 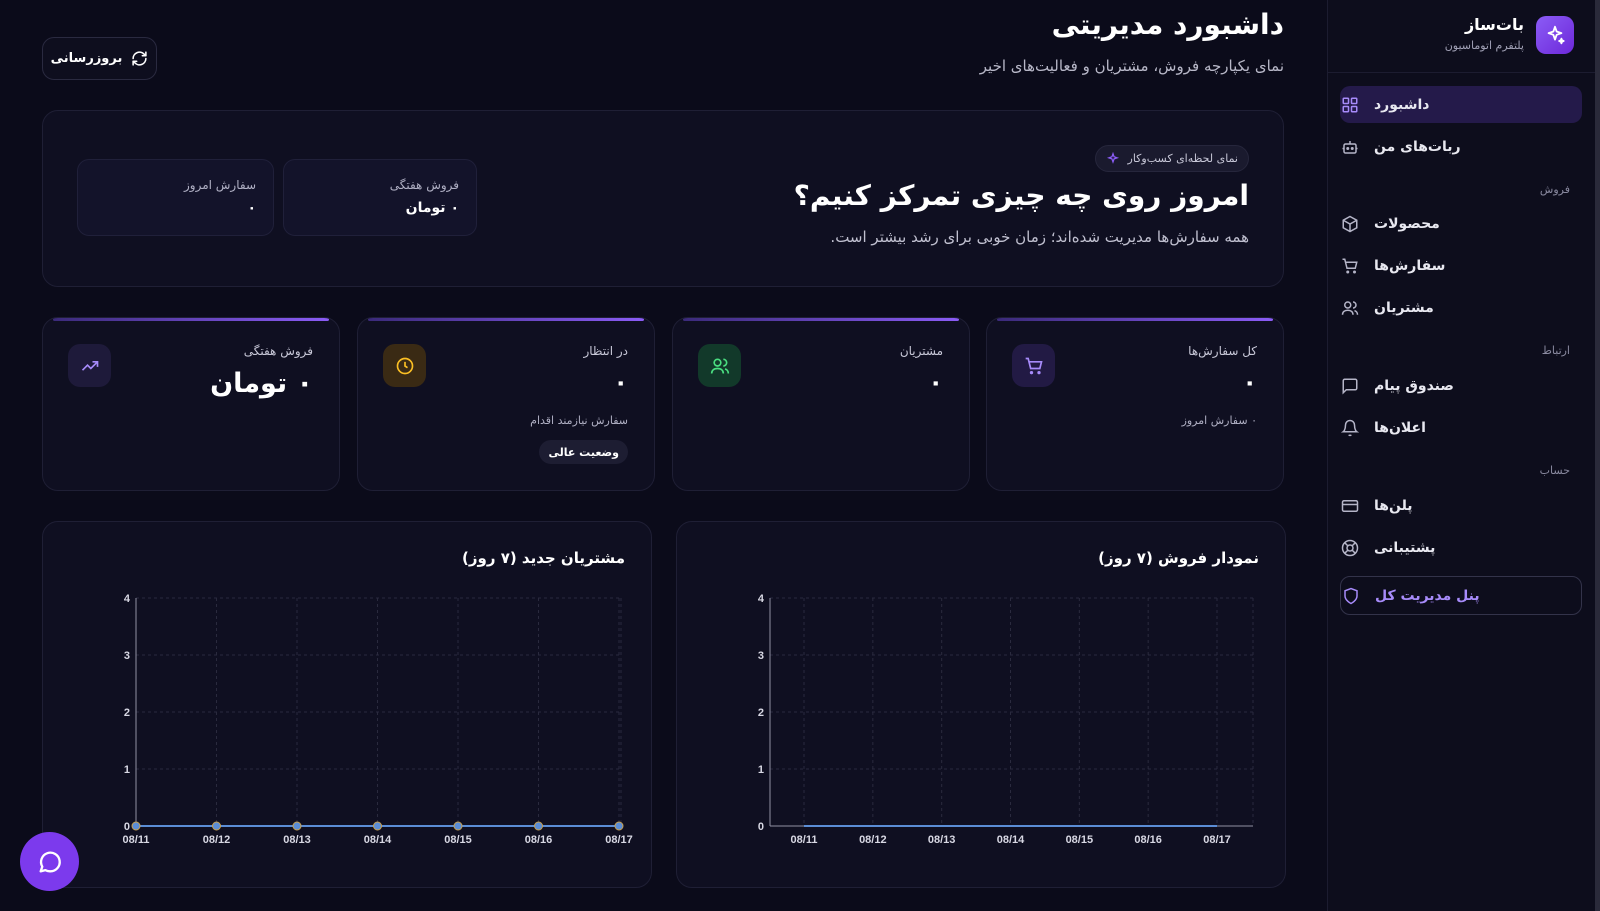 What do you see at coordinates (579, 420) in the screenshot?
I see `stat-note: سفارش نیازمند اقدام` at bounding box center [579, 420].